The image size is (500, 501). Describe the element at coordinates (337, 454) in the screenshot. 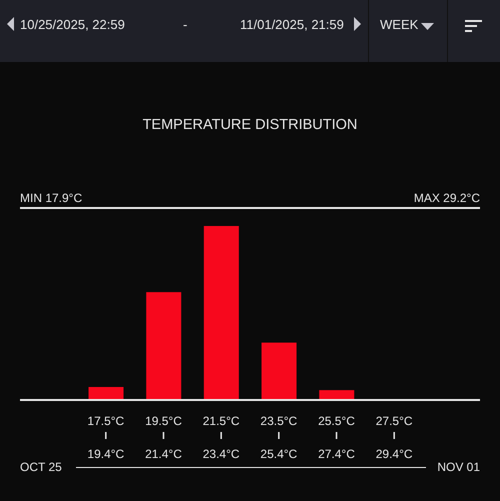

I see `annotation: 27.4°C` at that location.